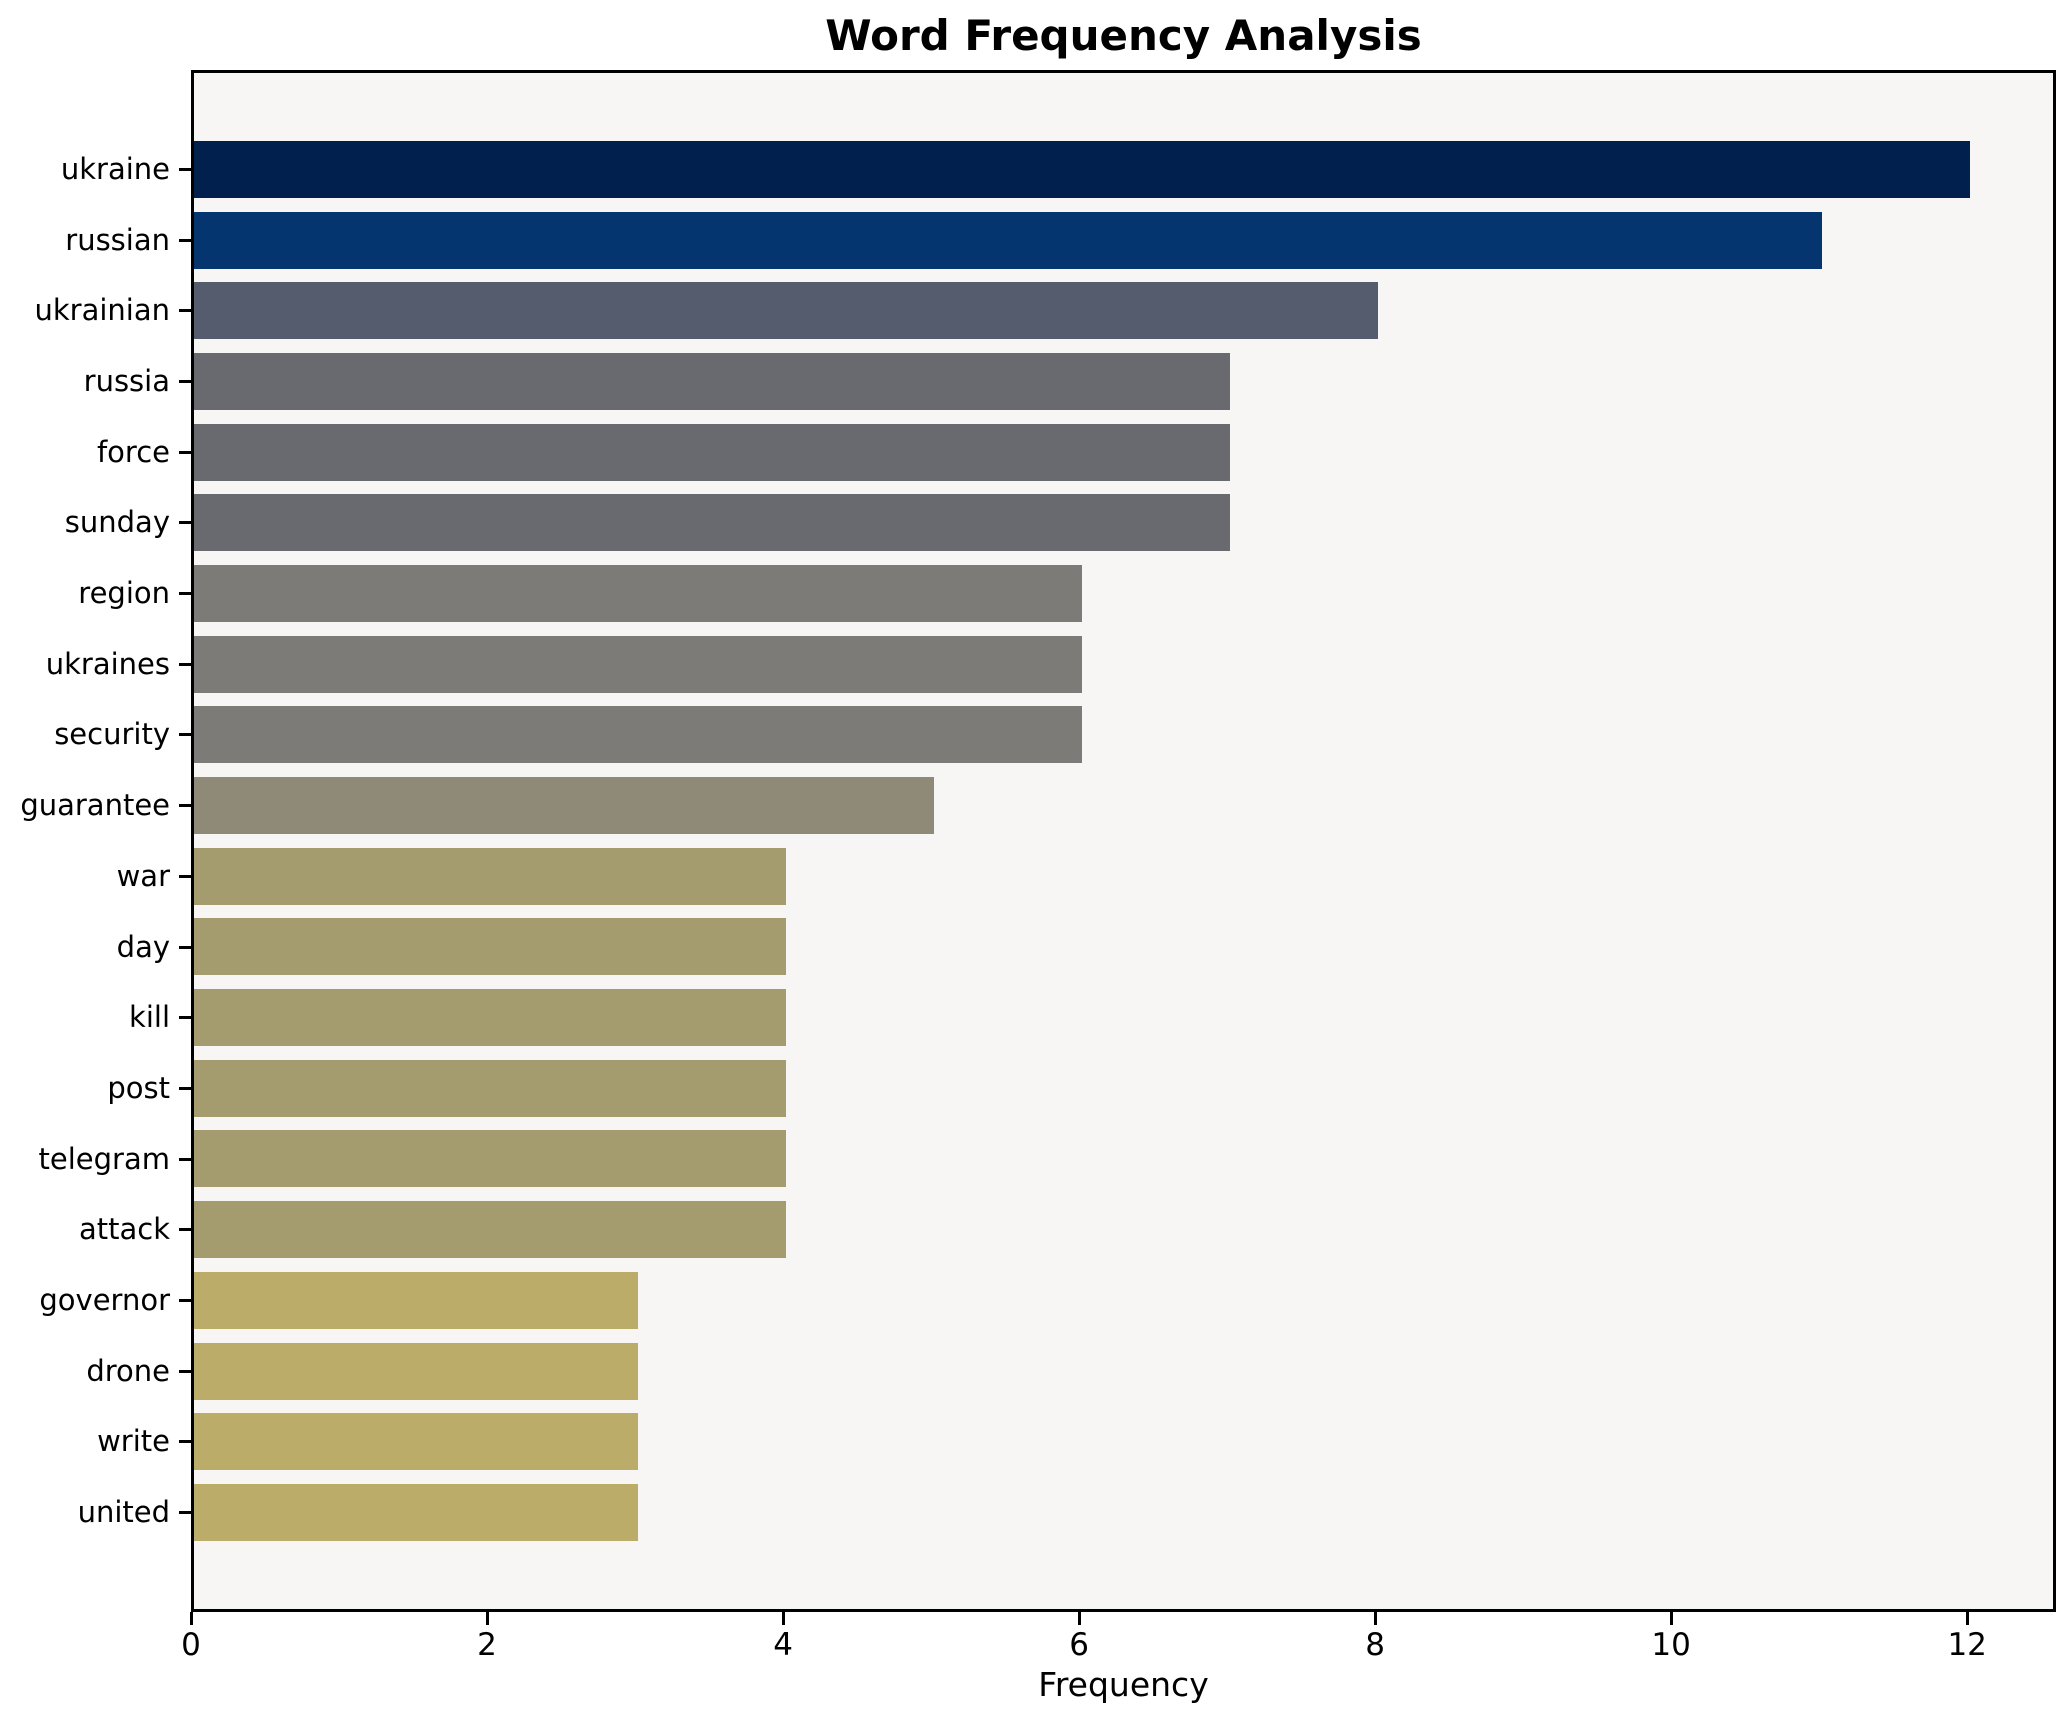  What do you see at coordinates (126, 380) in the screenshot?
I see `y-tick-label-russia: russia` at bounding box center [126, 380].